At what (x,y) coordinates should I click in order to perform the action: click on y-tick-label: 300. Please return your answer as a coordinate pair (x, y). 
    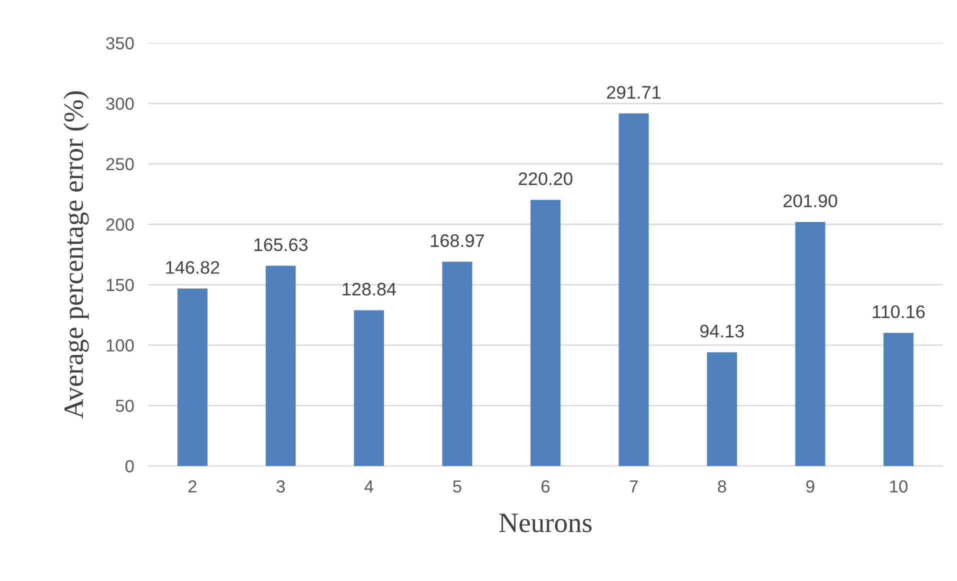
    Looking at the image, I should click on (120, 104).